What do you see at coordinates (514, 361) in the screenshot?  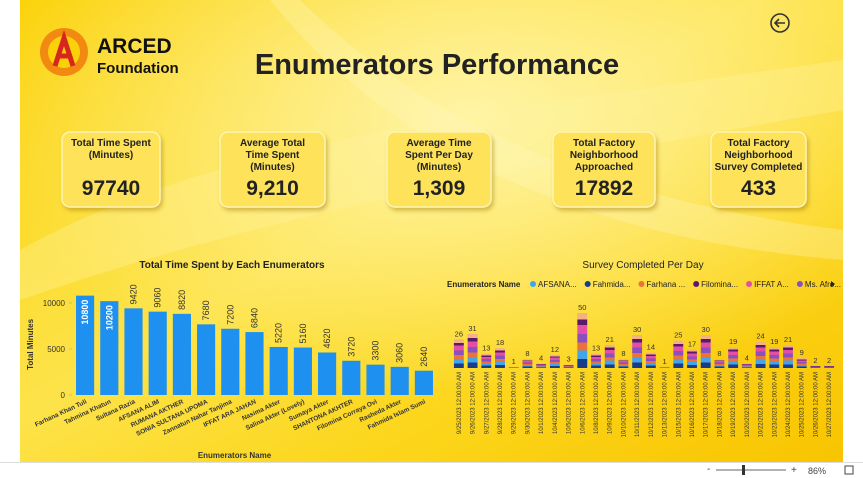 I see `data-label: 1` at bounding box center [514, 361].